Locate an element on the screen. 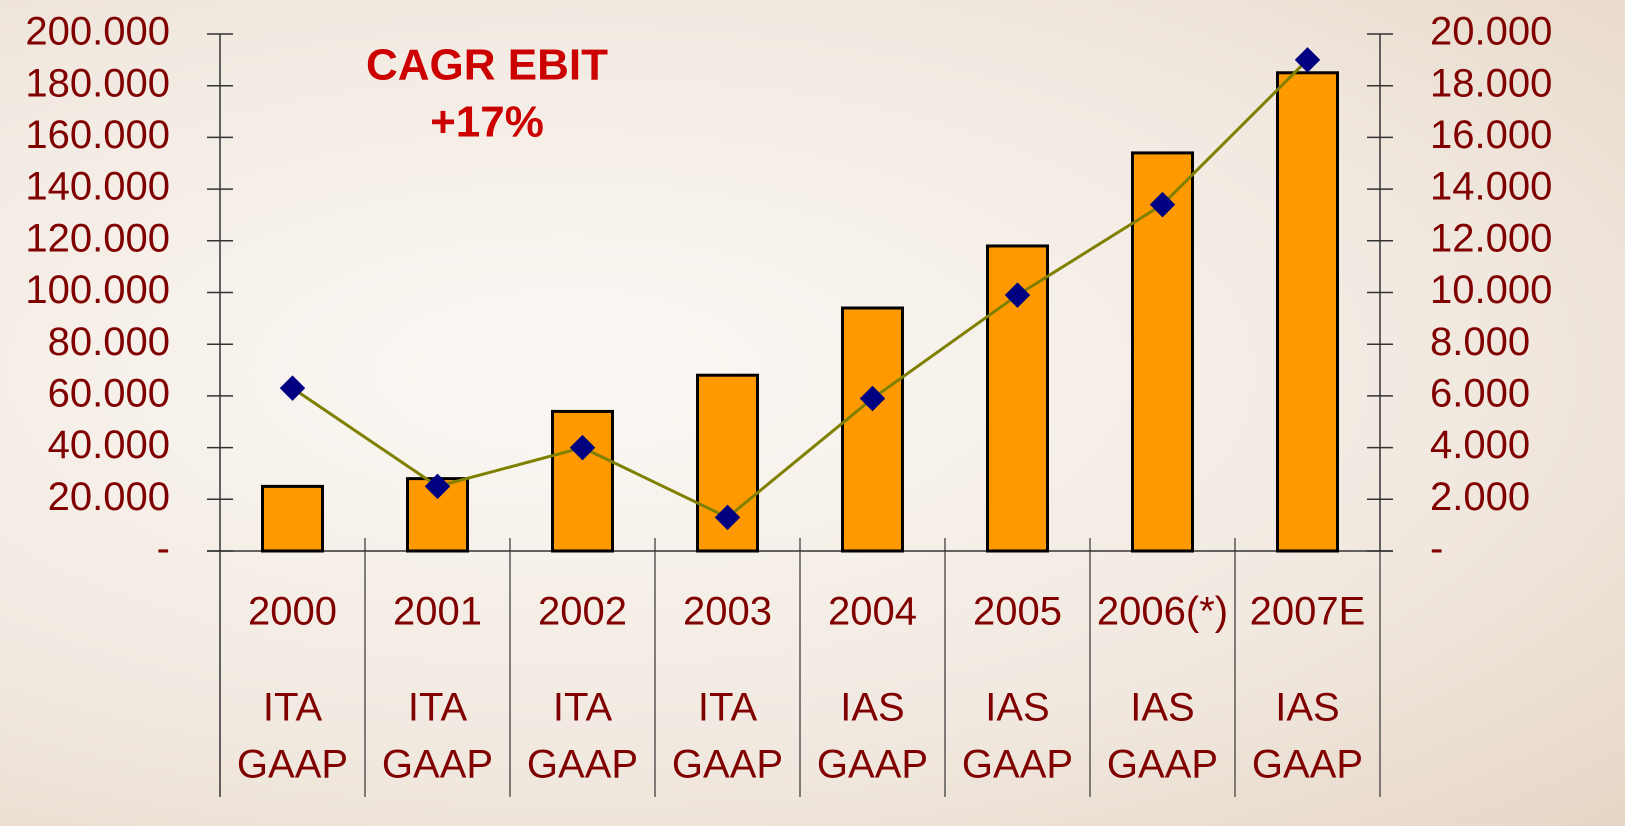 The image size is (1625, 826). x-tick-label: 2000 is located at coordinates (292, 612).